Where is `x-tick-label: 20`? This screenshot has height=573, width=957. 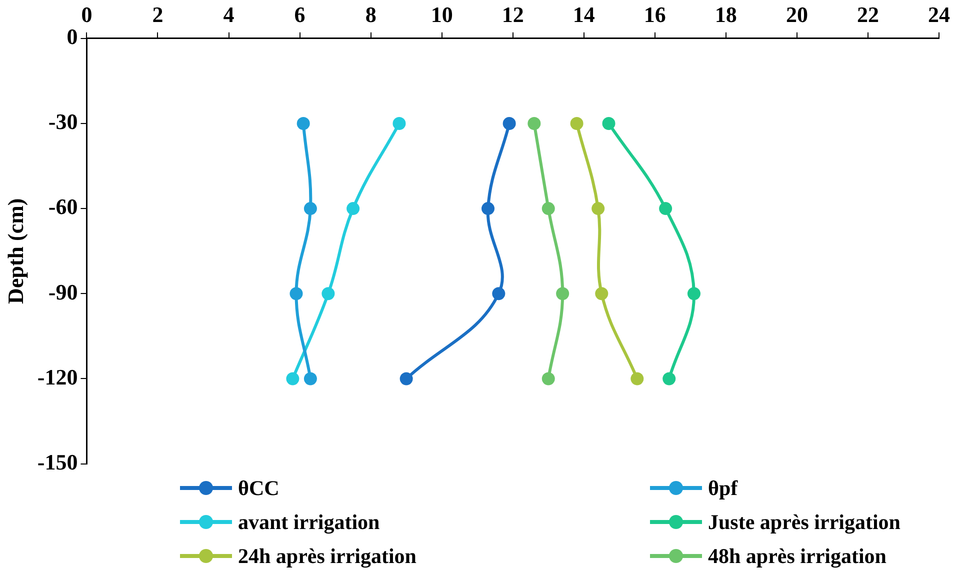 x-tick-label: 20 is located at coordinates (797, 14).